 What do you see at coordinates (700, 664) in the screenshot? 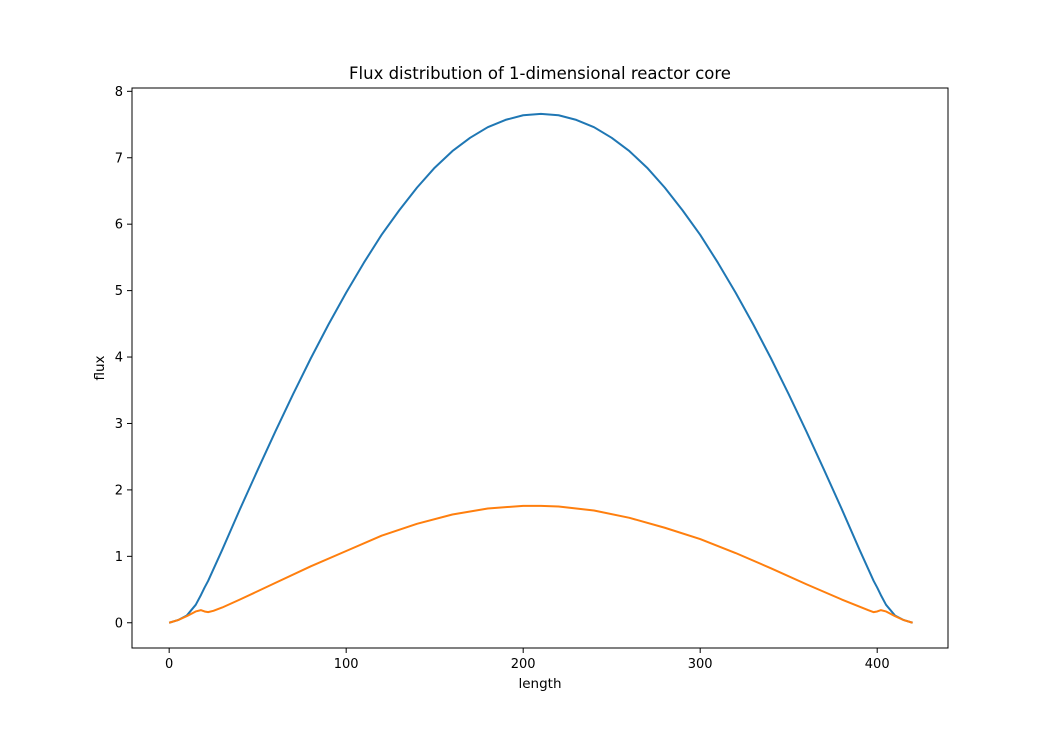
I see `x-tick-label: 300` at bounding box center [700, 664].